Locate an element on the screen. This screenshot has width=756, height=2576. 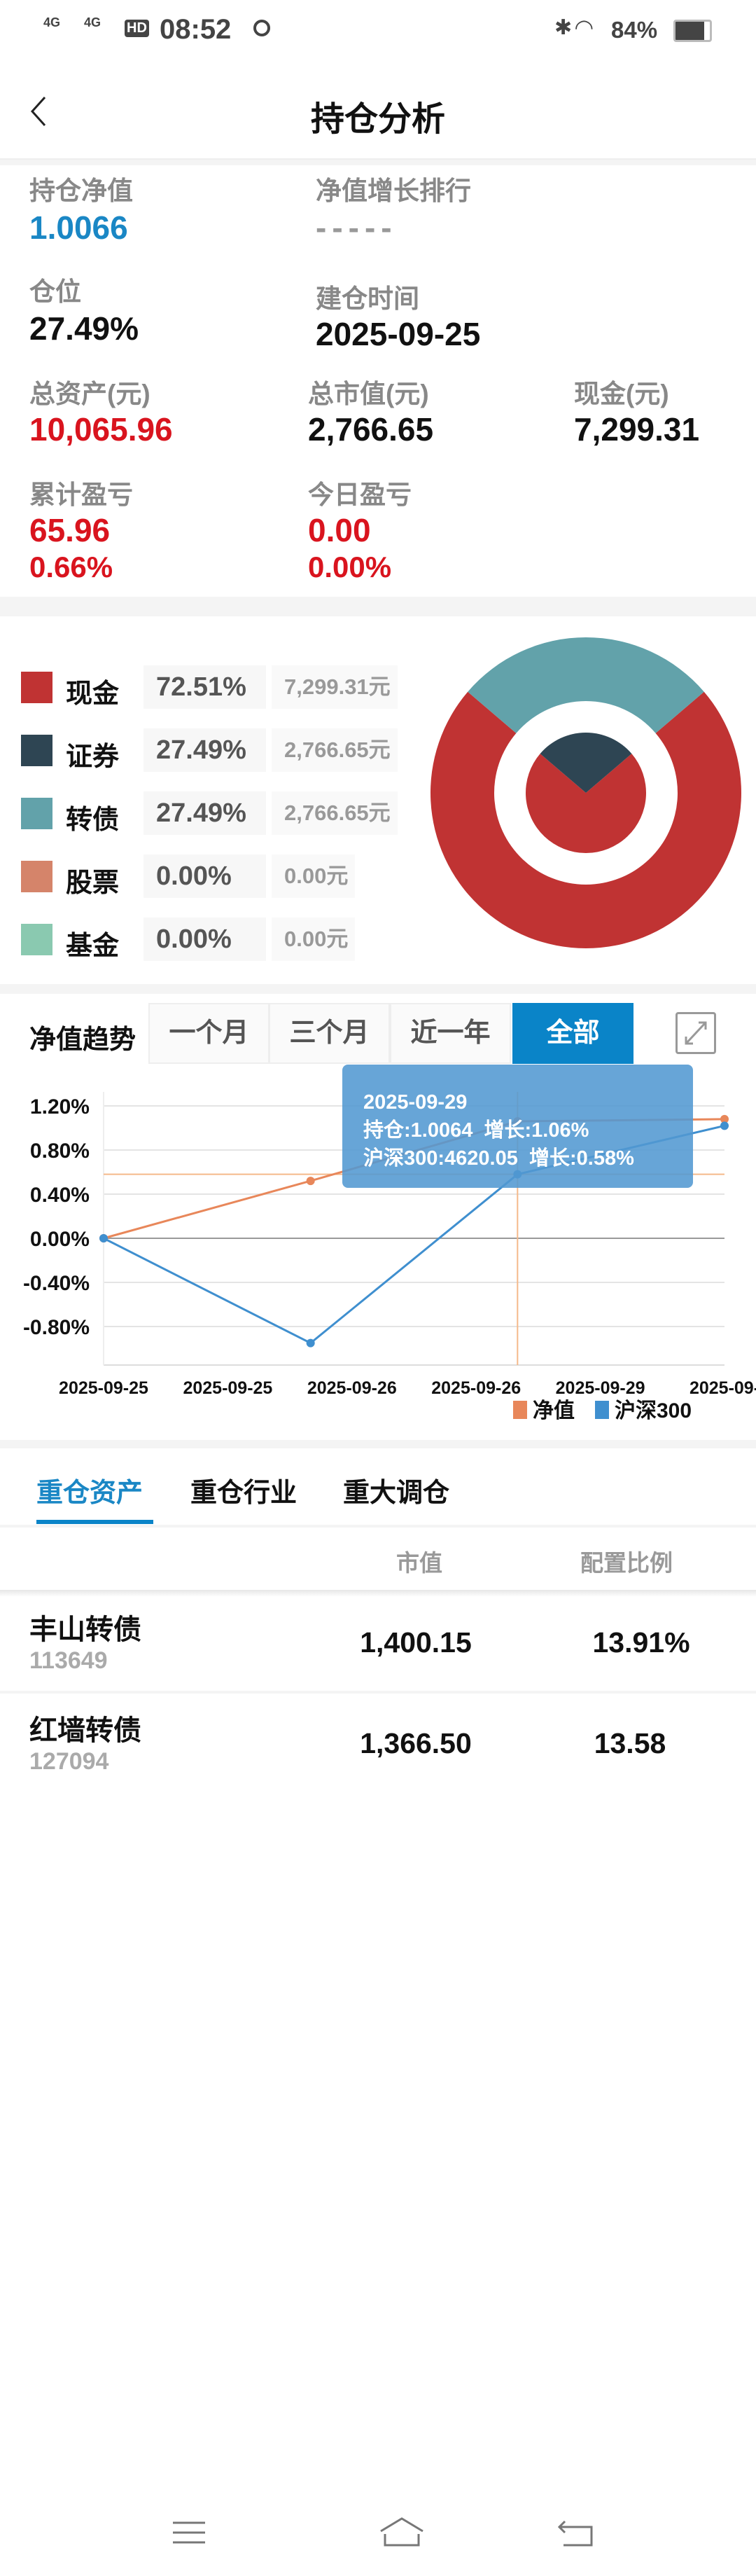
back-nav-button is located at coordinates (575, 2533).